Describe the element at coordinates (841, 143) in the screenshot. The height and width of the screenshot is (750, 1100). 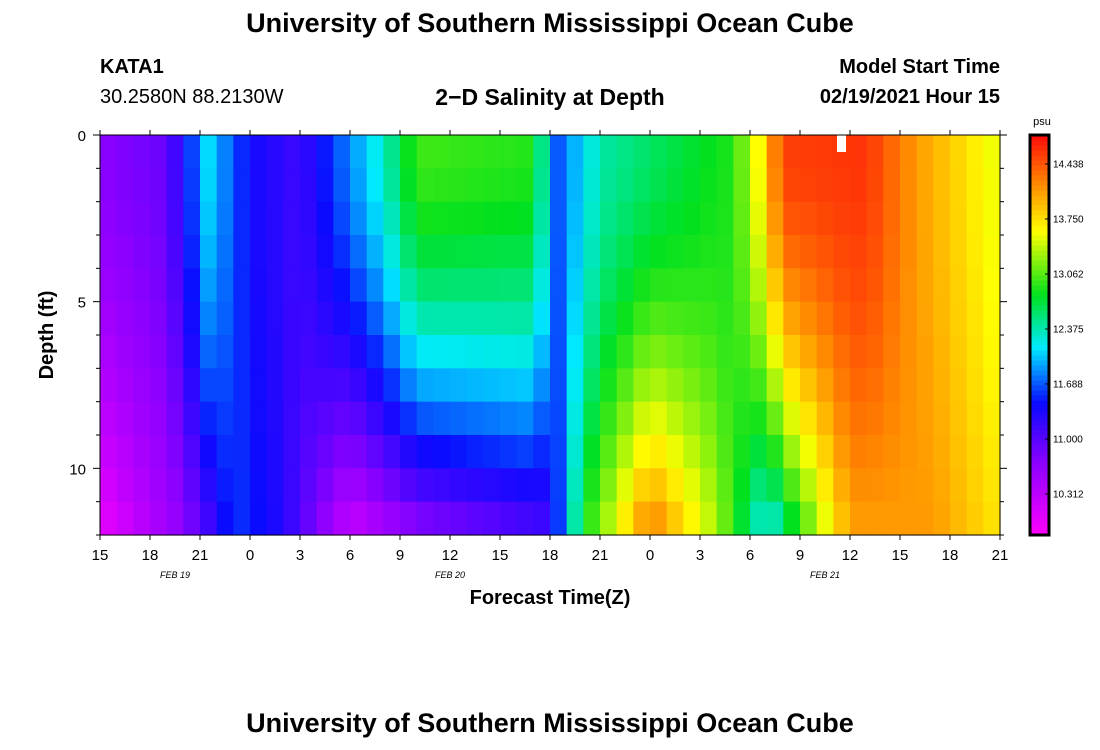
I see `sensor-marker` at that location.